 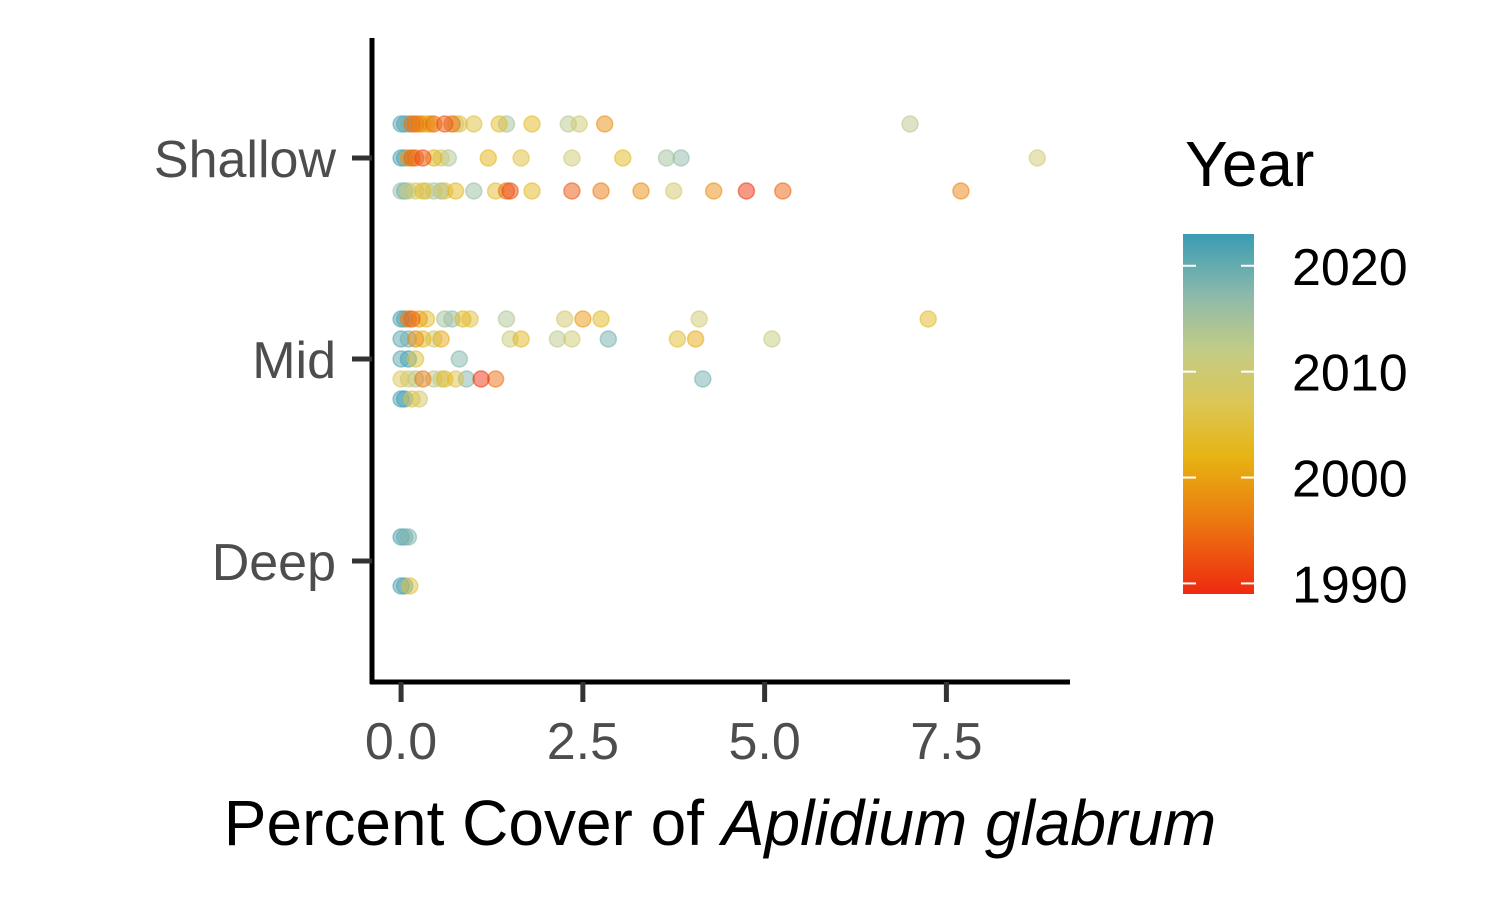 What do you see at coordinates (274, 563) in the screenshot?
I see `y-tick-label: Deep` at bounding box center [274, 563].